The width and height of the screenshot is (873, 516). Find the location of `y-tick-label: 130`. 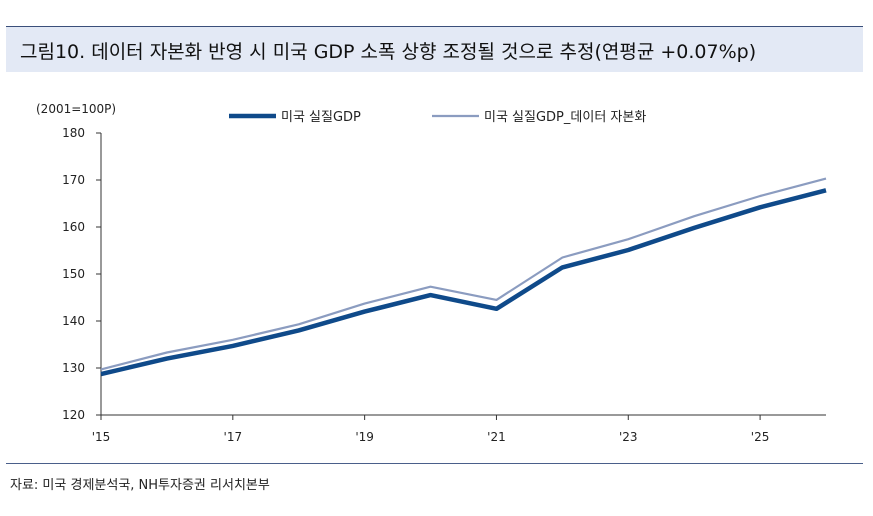

y-tick-label: 130 is located at coordinates (73, 368).